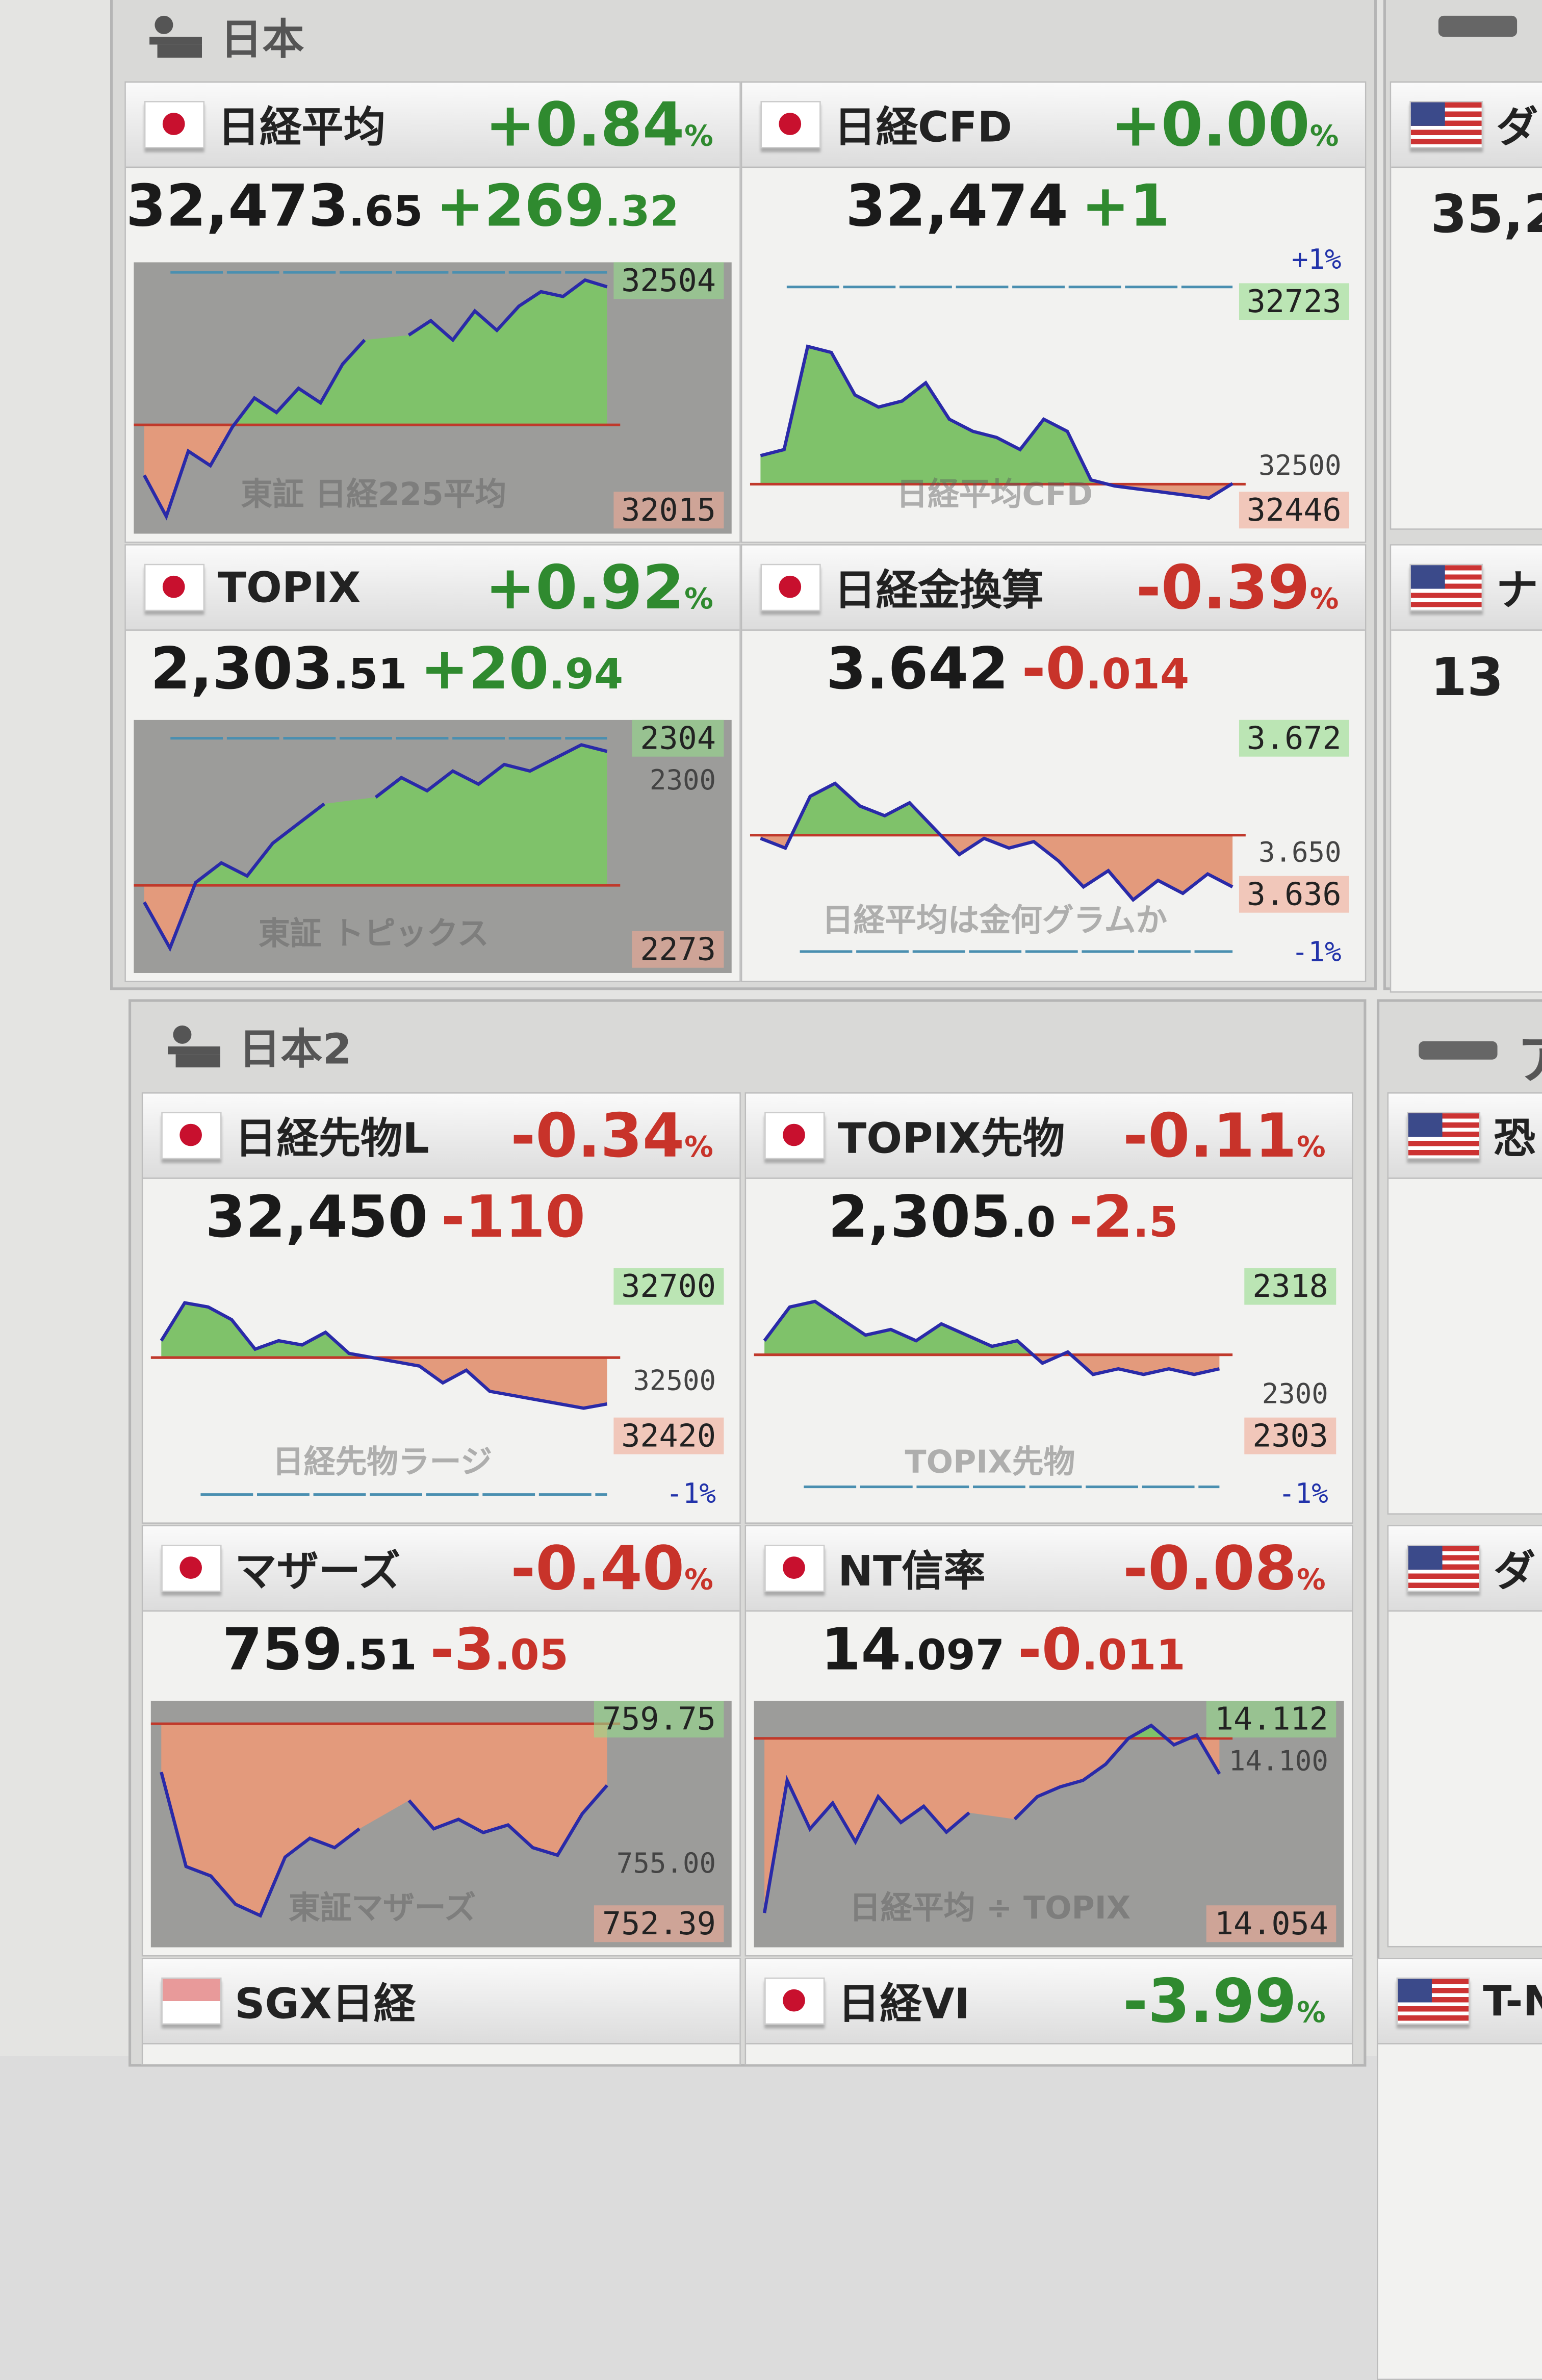 The height and width of the screenshot is (2380, 1542). Describe the element at coordinates (1290, 1286) in the screenshot. I see `high-label: 2318` at that location.